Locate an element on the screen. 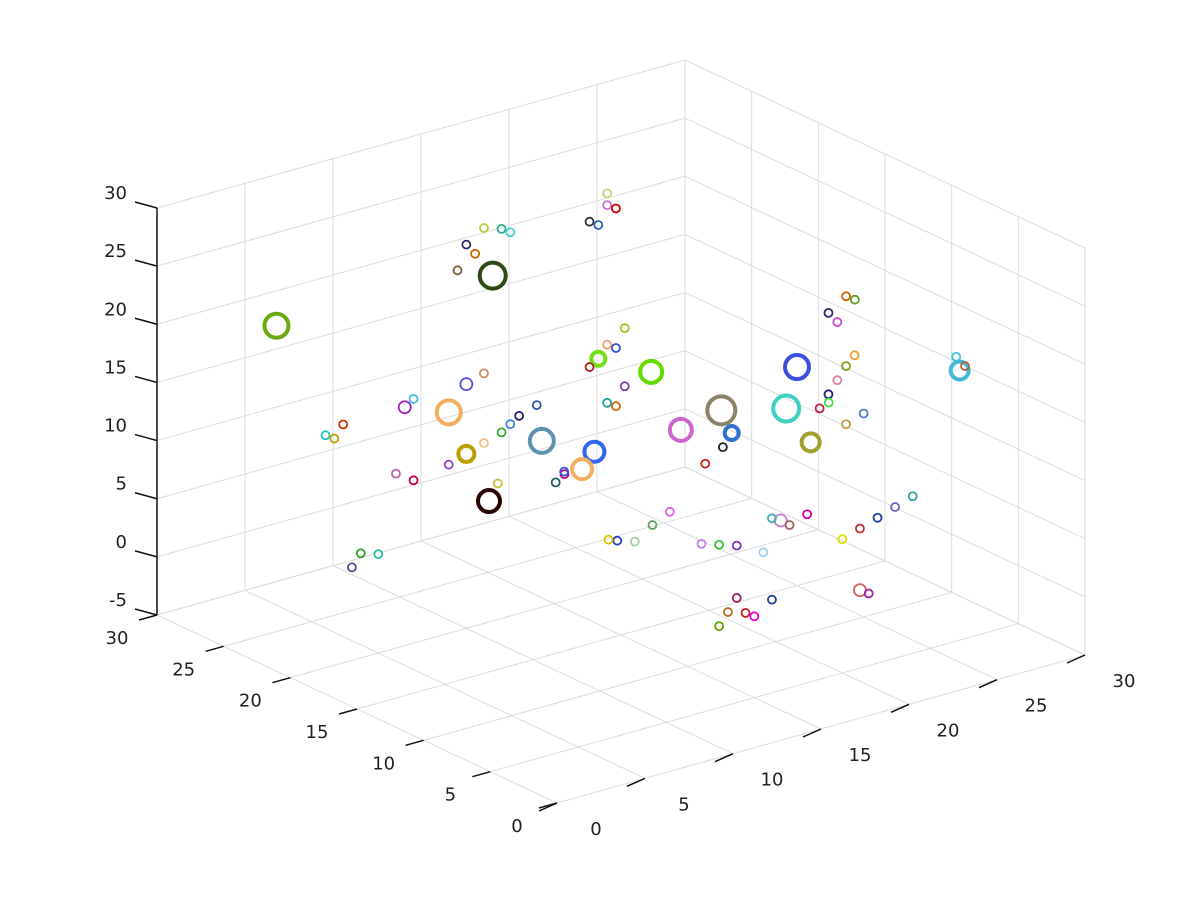  x-tick-label: 10 is located at coordinates (772, 780).